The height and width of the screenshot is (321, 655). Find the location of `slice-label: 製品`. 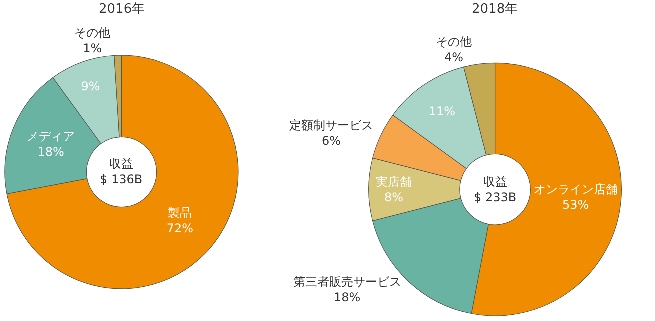

slice-label: 製品 is located at coordinates (180, 213).